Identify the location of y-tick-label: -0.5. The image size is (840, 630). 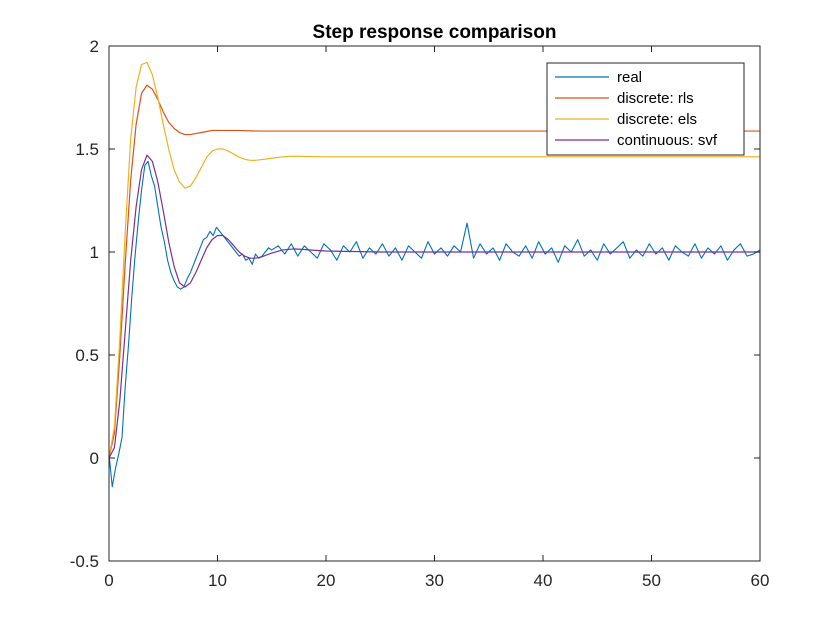
(84, 561).